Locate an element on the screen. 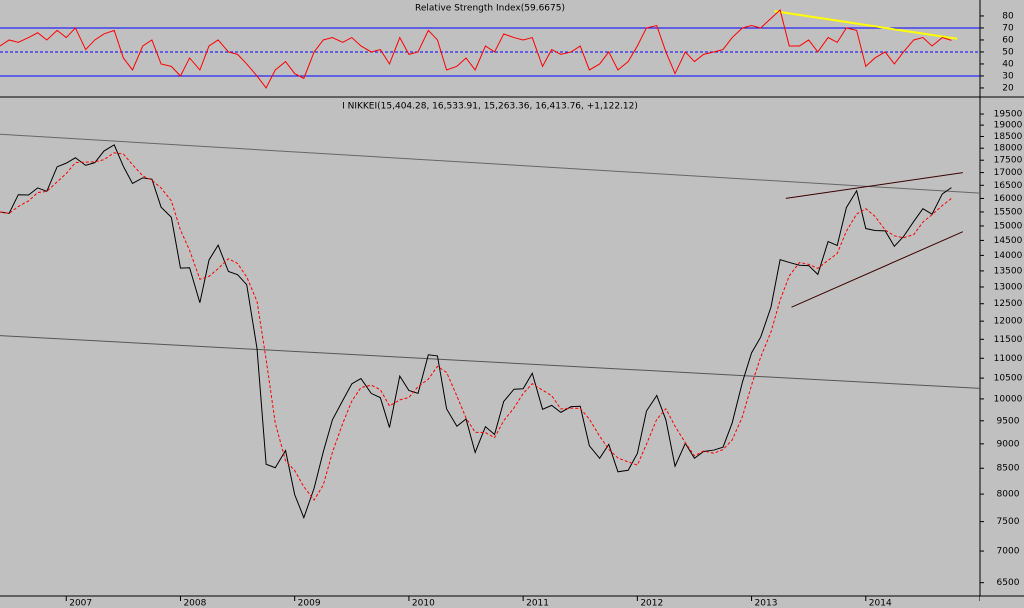  y-tick-label: 14500 is located at coordinates (1008, 241).